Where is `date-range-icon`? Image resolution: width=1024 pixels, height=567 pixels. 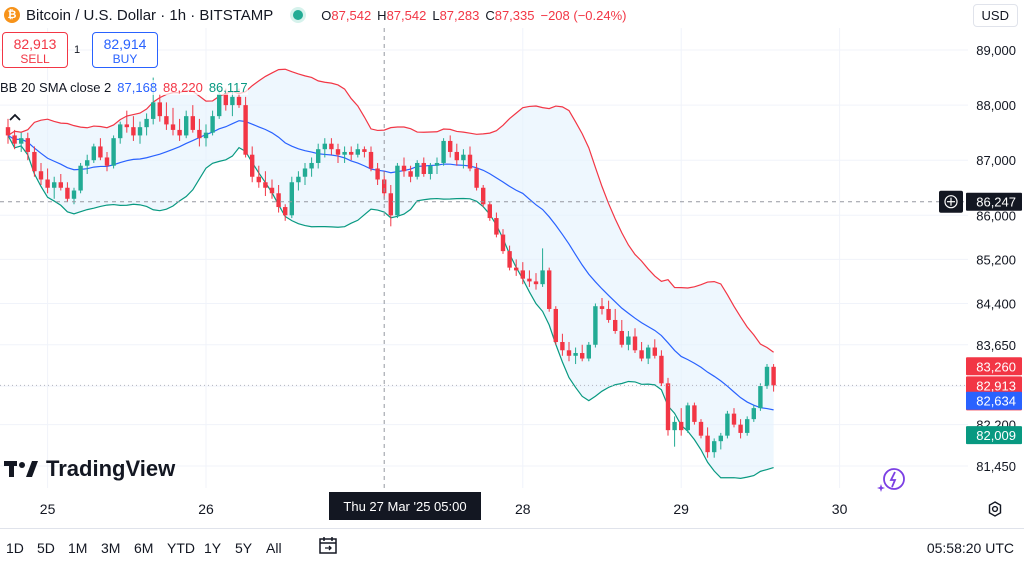 date-range-icon is located at coordinates (328, 545).